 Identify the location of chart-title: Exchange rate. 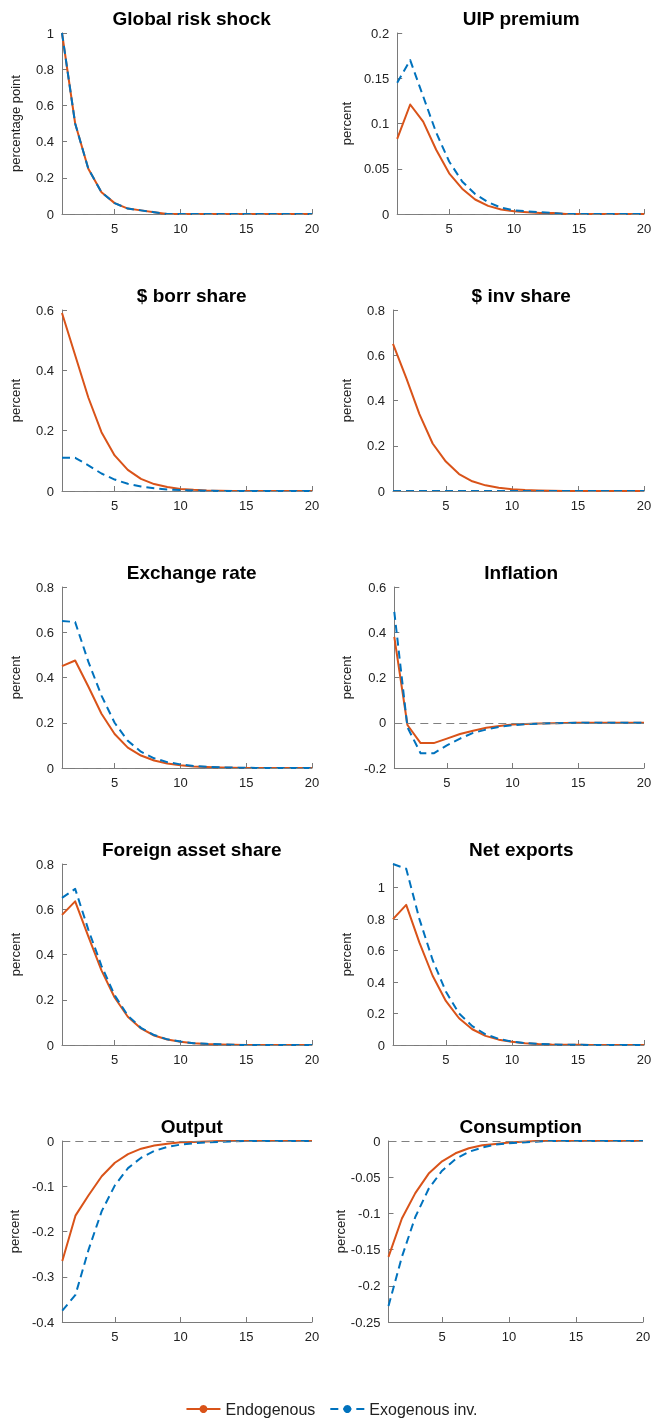
(191, 572).